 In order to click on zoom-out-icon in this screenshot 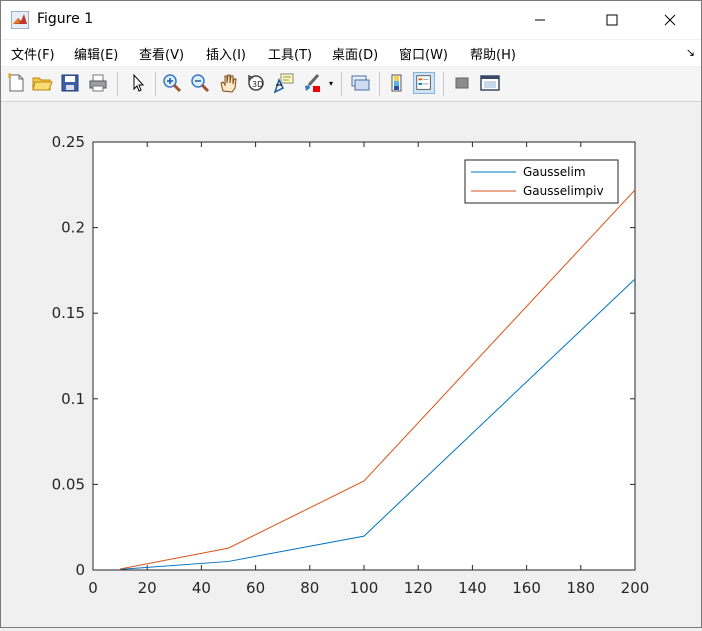, I will do `click(200, 83)`.